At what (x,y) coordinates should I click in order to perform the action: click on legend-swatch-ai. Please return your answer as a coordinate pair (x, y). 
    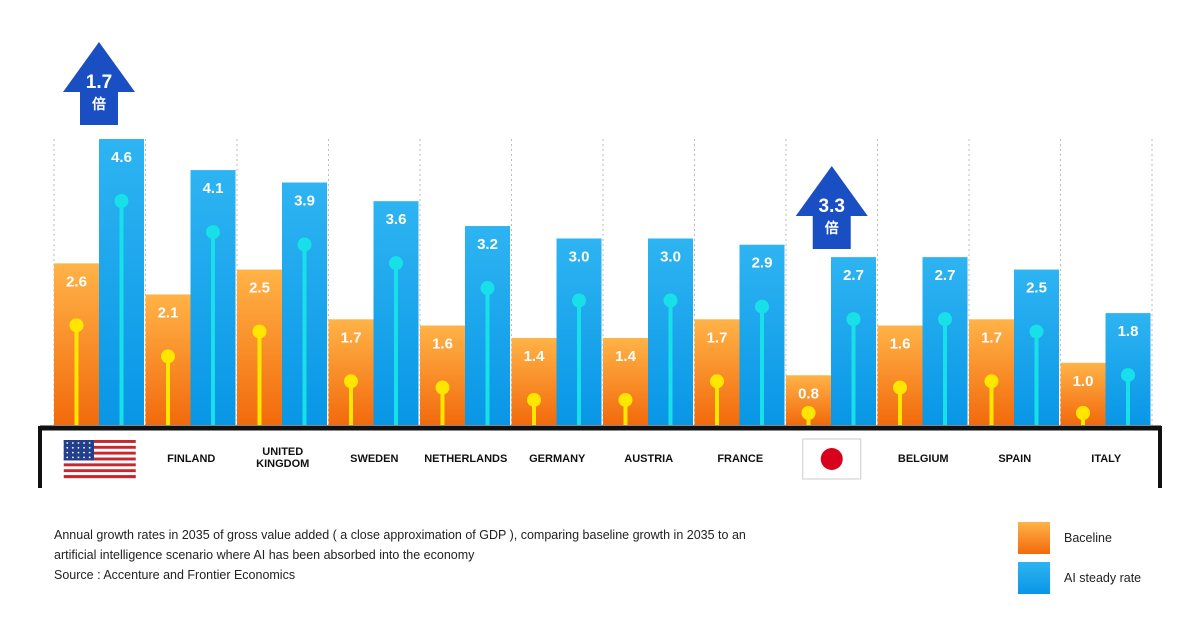
    Looking at the image, I should click on (1034, 578).